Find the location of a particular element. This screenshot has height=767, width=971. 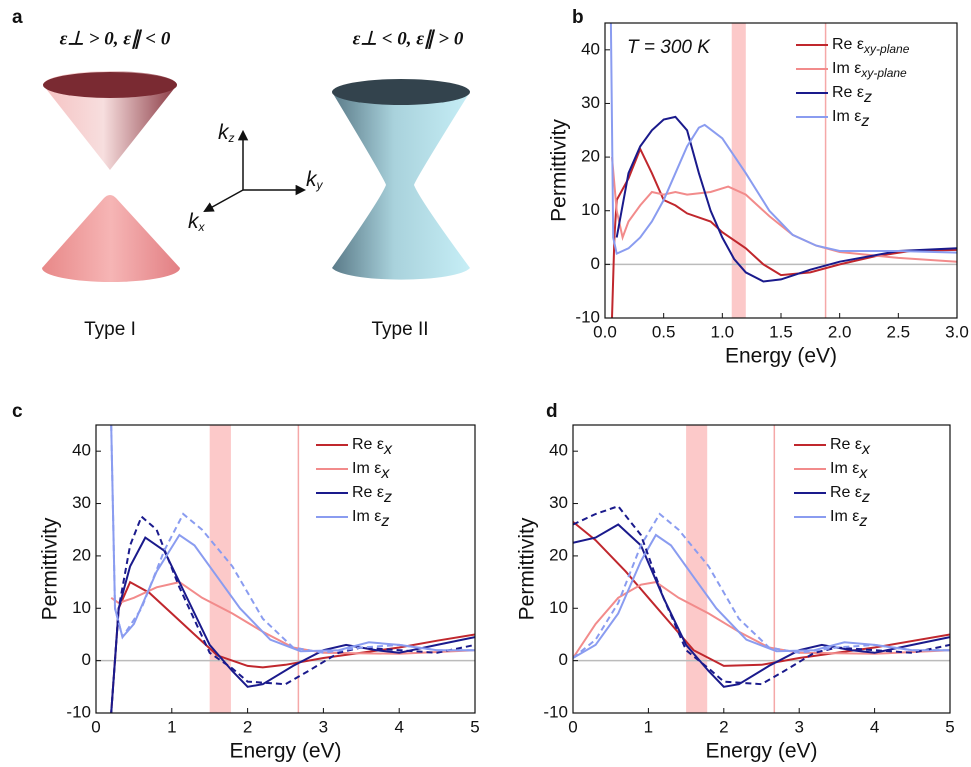

panel-label: c is located at coordinates (17, 411).